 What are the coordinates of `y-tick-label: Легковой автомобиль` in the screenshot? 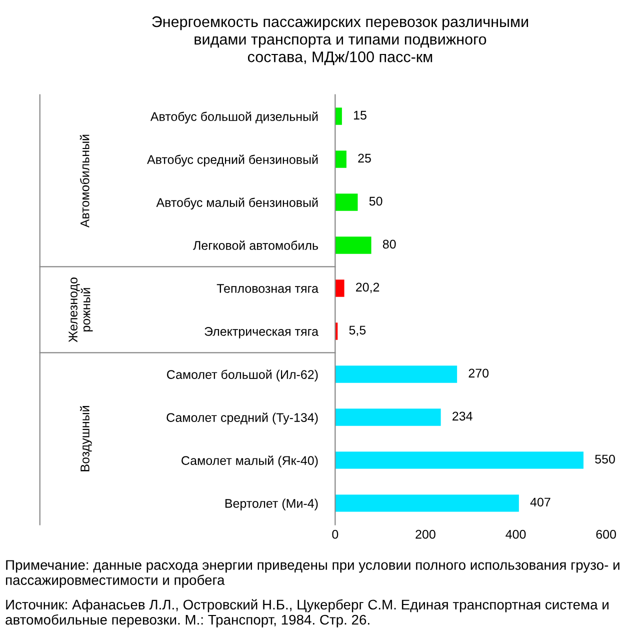 It's located at (255, 245).